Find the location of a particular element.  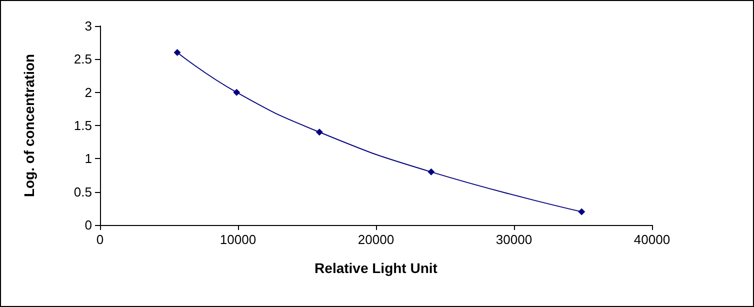

x-tick-label: 20000 is located at coordinates (376, 239).